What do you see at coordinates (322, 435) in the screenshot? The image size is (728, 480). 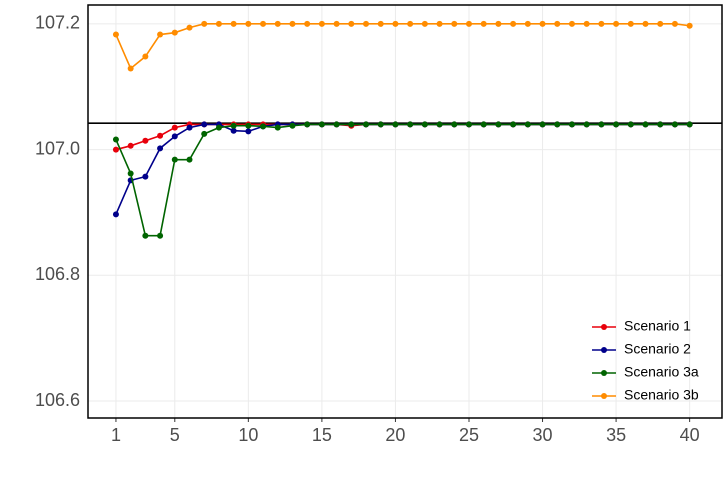 I see `x-tick-label: 15` at bounding box center [322, 435].